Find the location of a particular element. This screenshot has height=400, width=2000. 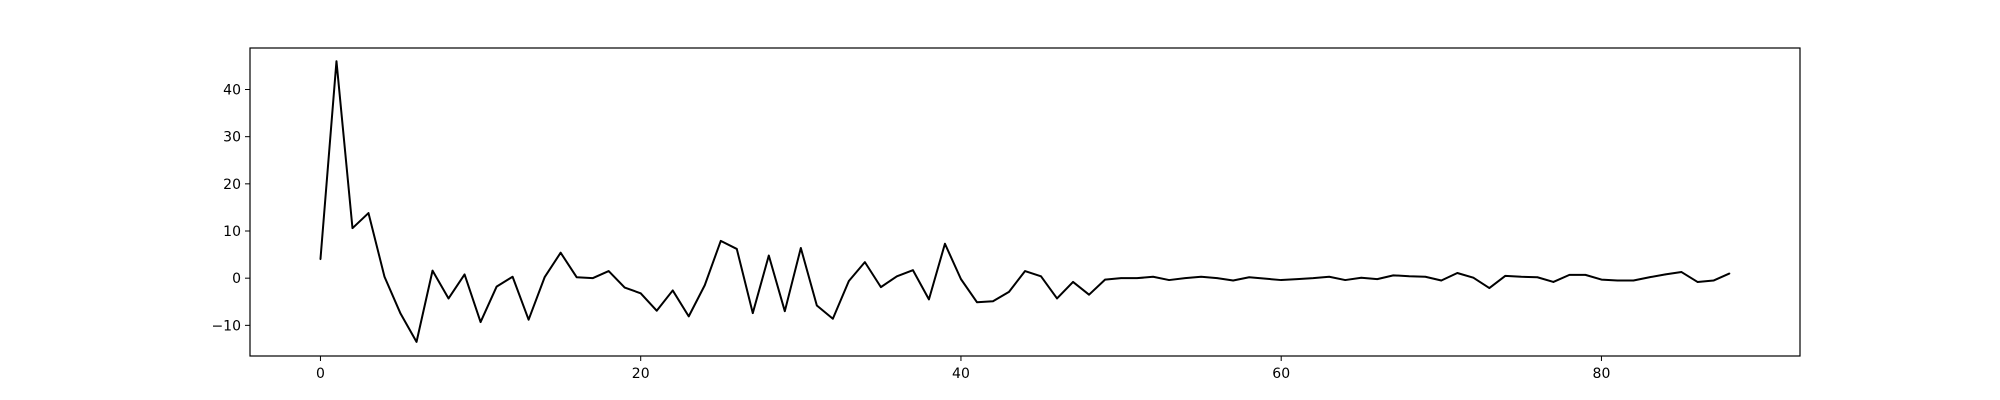

y-tick-label: 20 is located at coordinates (232, 185).